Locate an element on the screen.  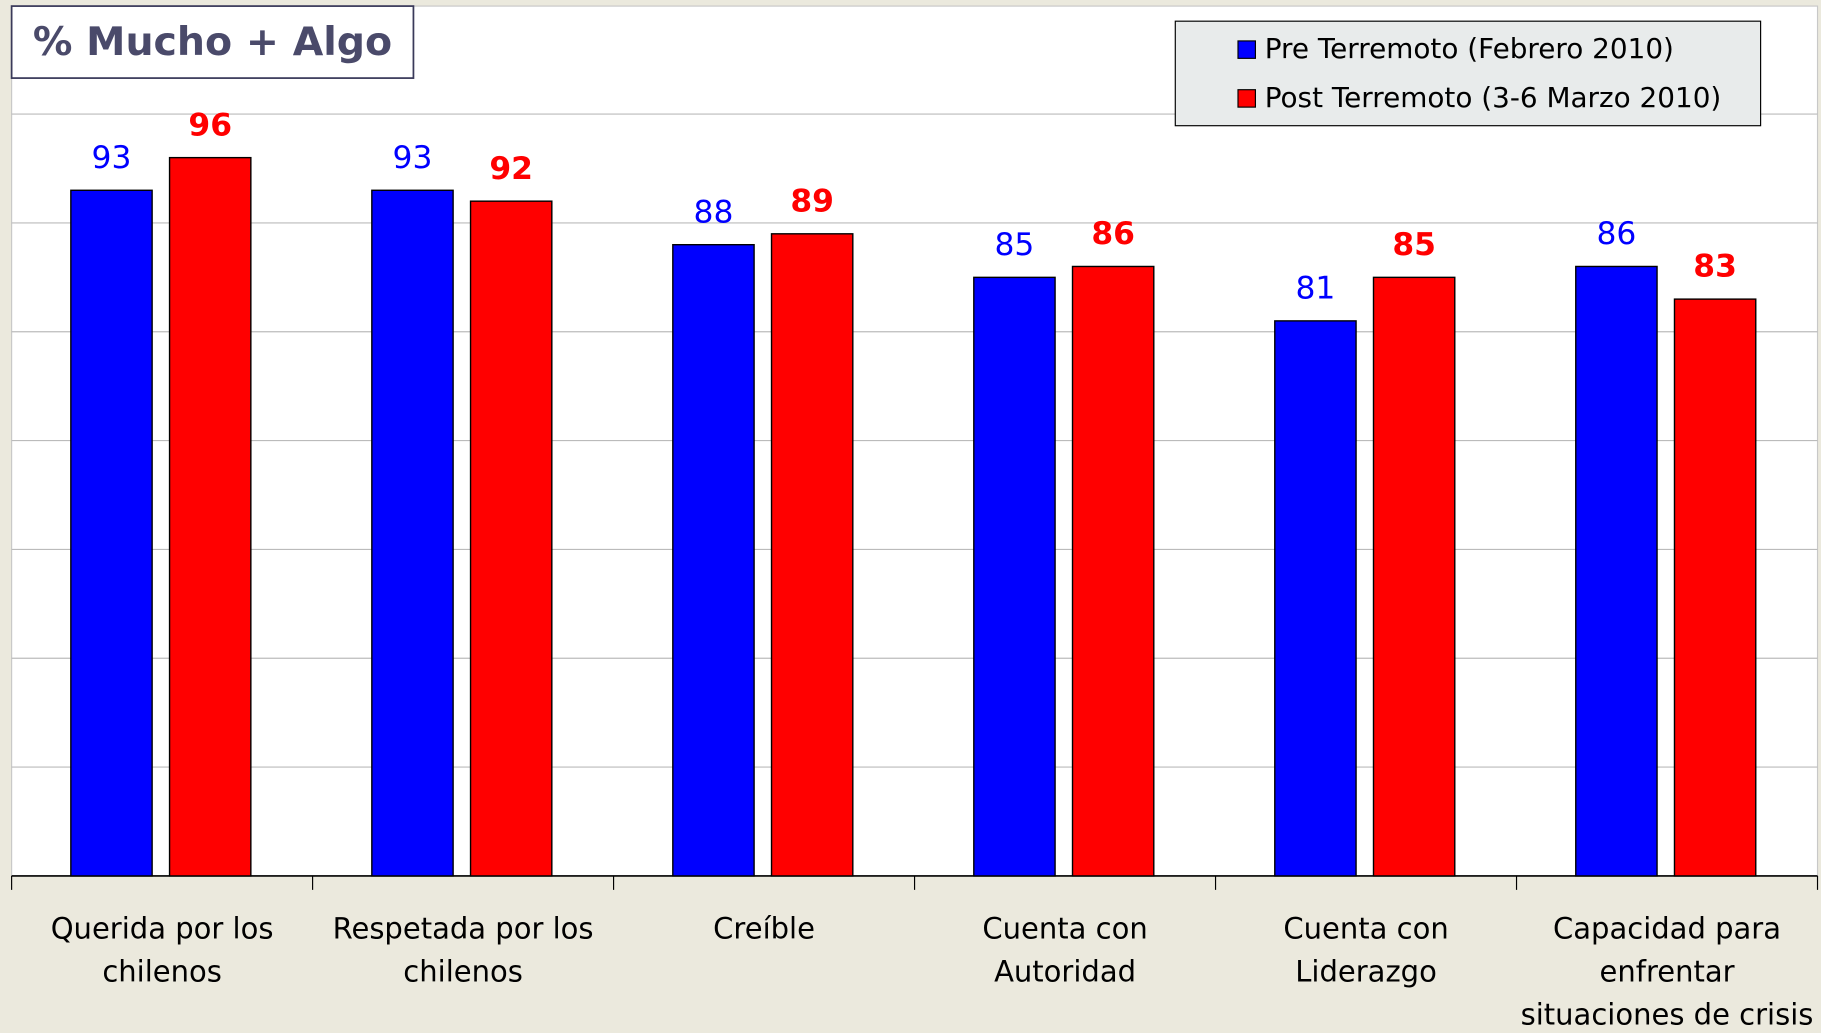
x-tick-label: Querida por los chilenos is located at coordinates (162, 950).